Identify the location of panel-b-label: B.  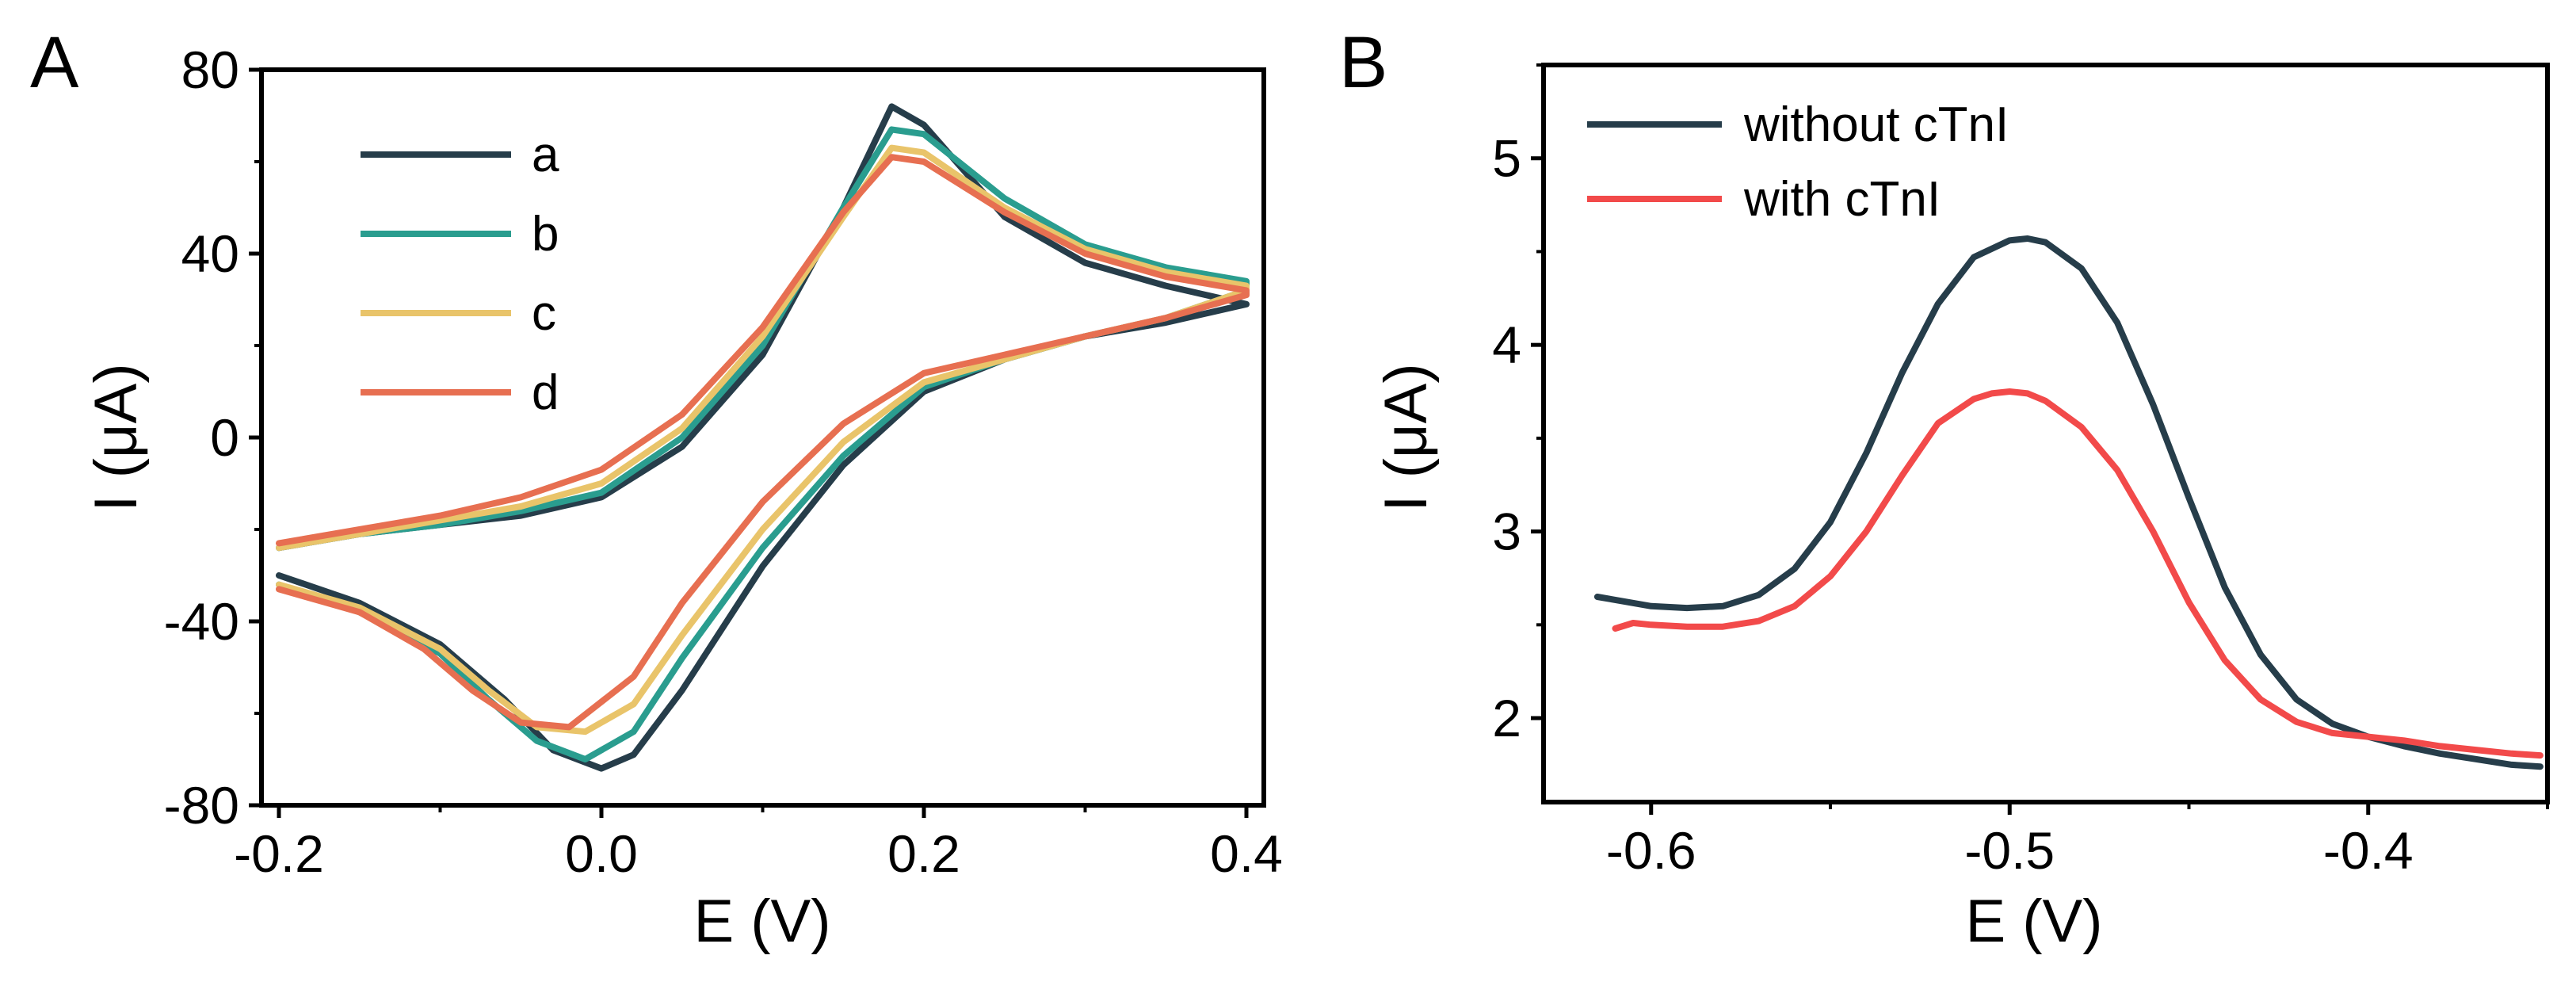
(1363, 63).